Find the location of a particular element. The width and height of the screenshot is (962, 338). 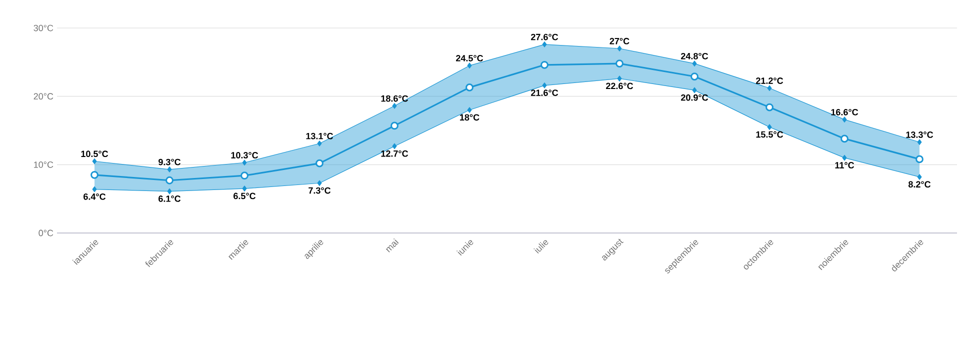

data-label: 6.1°C is located at coordinates (169, 199).